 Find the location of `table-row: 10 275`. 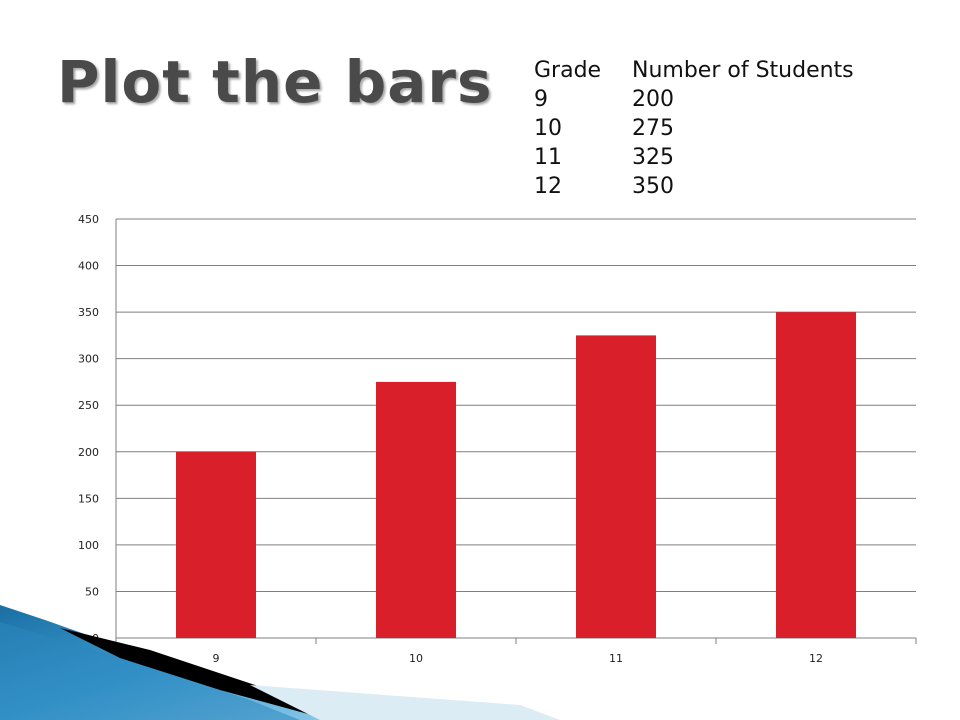

table-row: 10 275 is located at coordinates (694, 130).